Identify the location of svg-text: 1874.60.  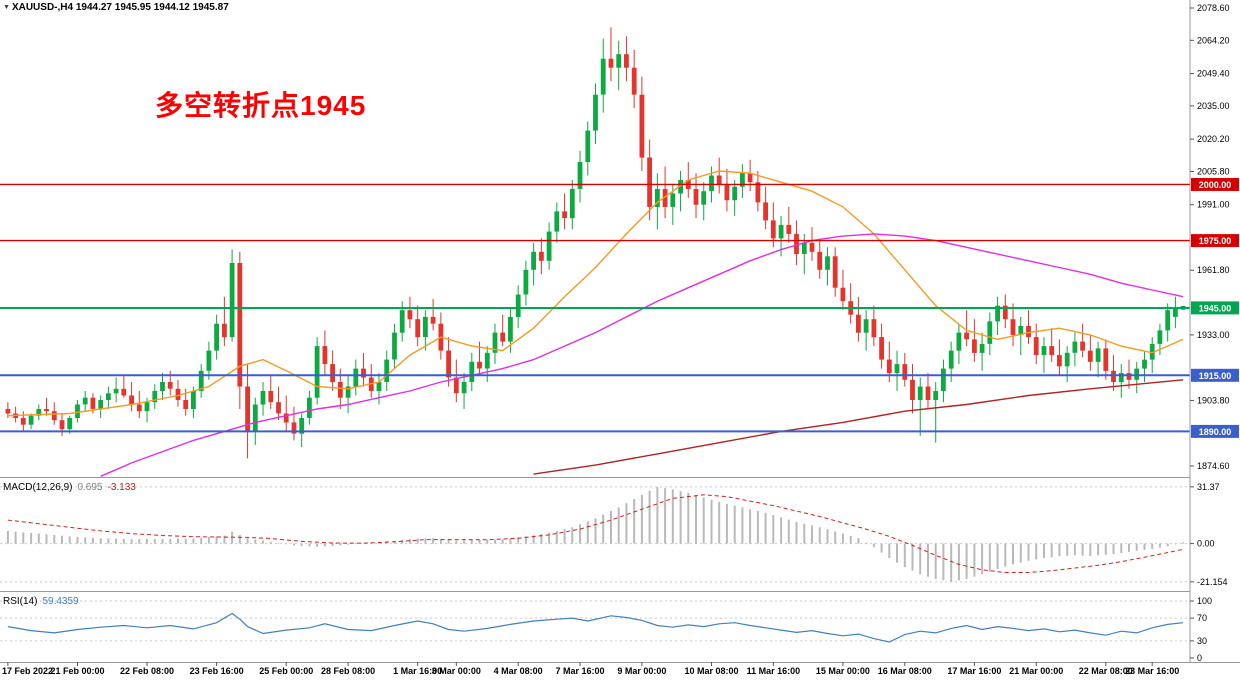
(1213, 466).